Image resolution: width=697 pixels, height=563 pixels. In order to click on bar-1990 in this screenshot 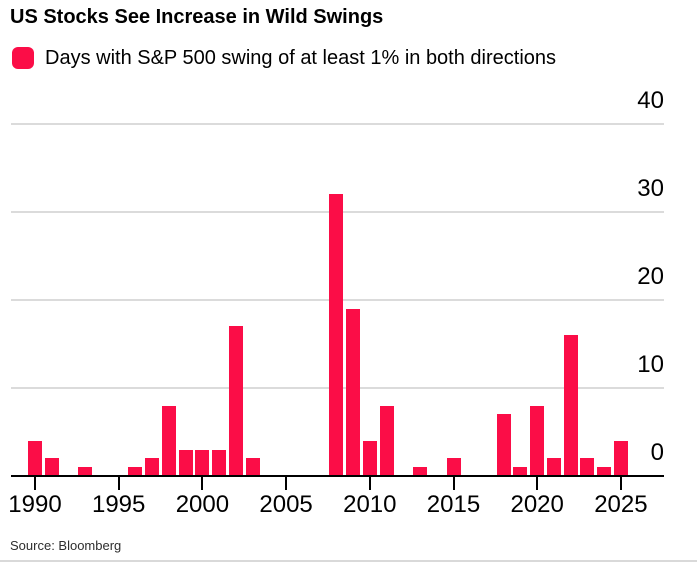, I will do `click(35, 458)`.